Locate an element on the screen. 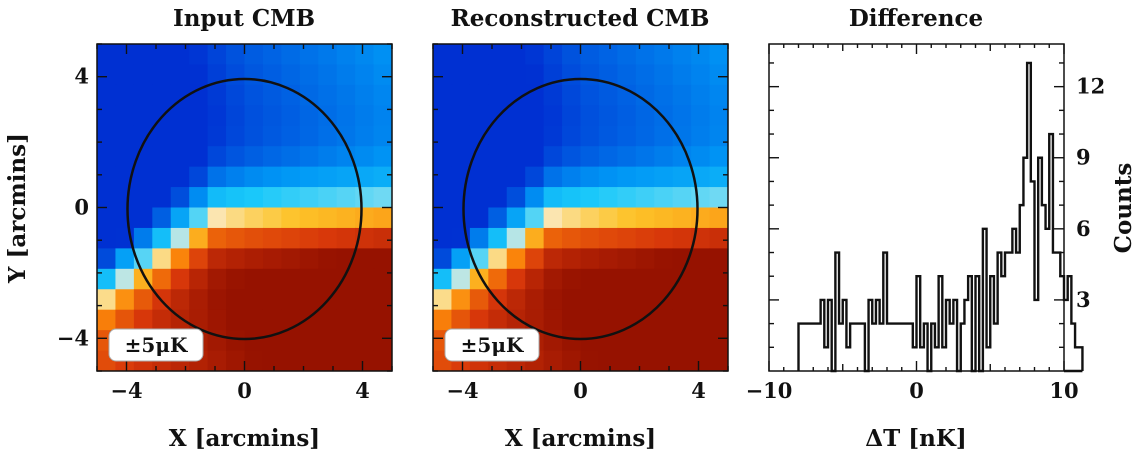 The width and height of the screenshot is (1145, 455). panel1-xtick-label: −4 is located at coordinates (126, 390).